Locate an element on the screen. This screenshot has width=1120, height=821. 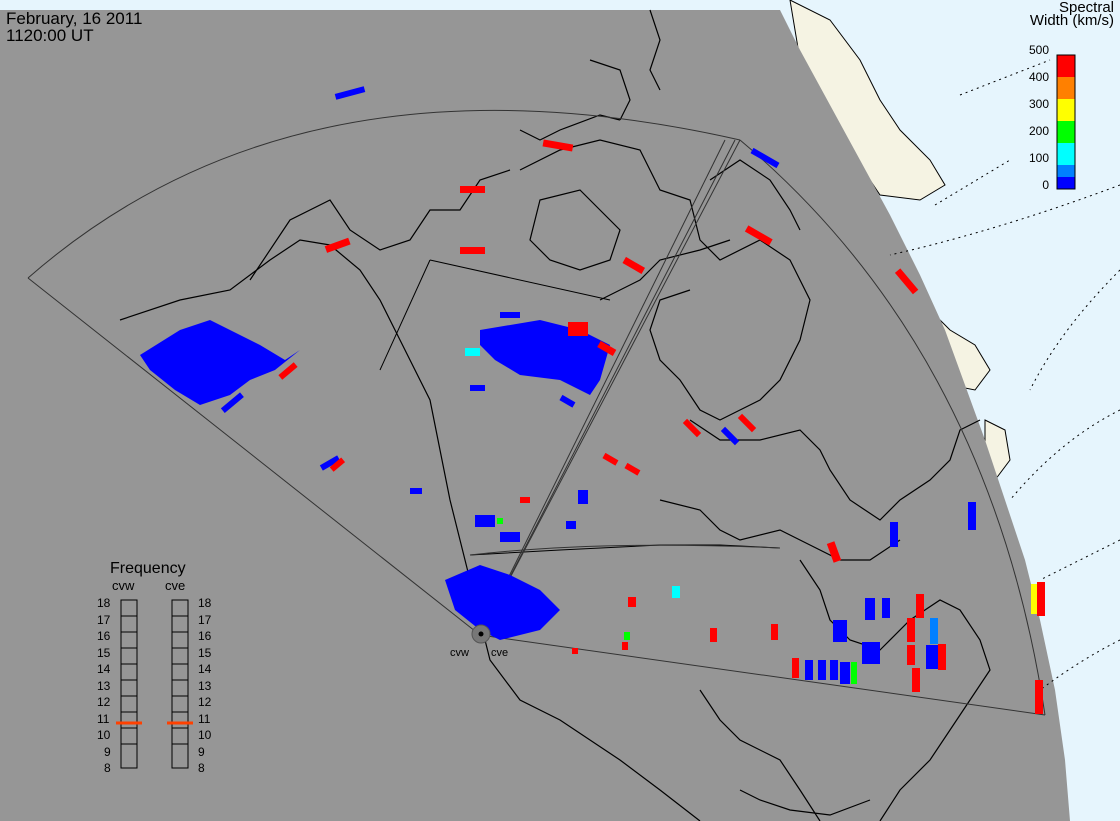
freq-scale-value-left: 10 is located at coordinates (104, 735).